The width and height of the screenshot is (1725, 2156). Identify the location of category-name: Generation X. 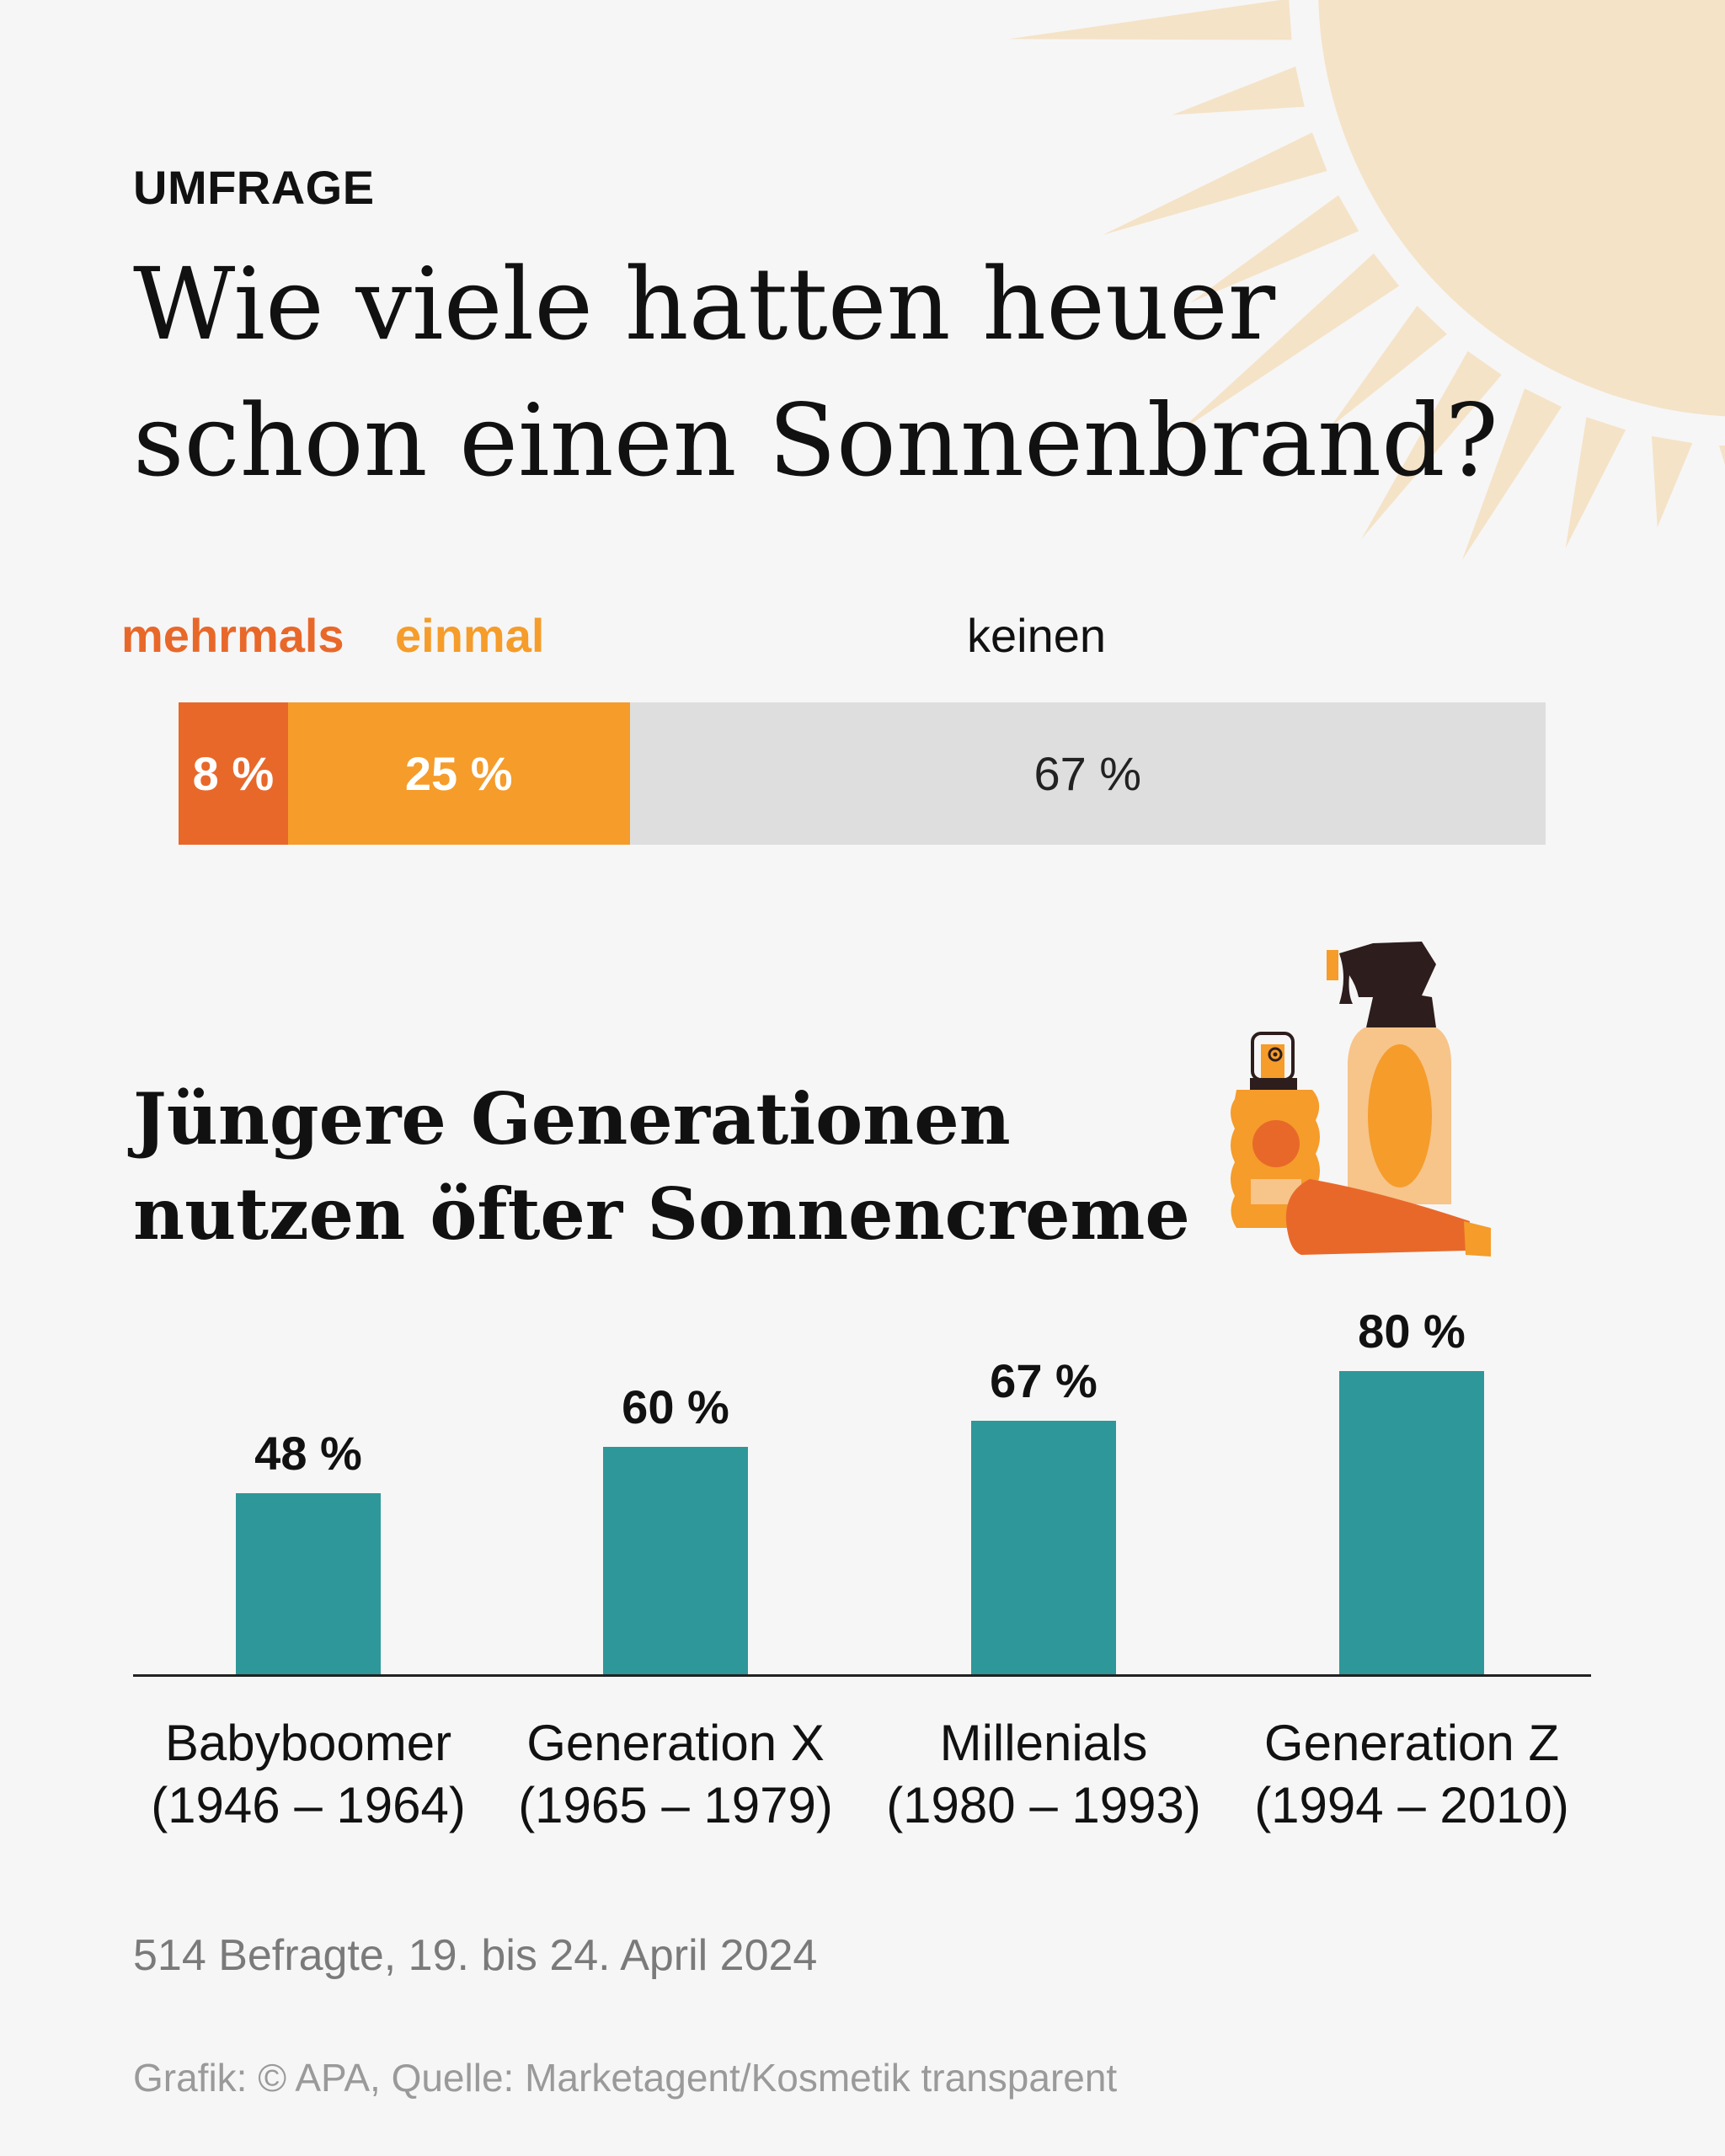
(675, 1743).